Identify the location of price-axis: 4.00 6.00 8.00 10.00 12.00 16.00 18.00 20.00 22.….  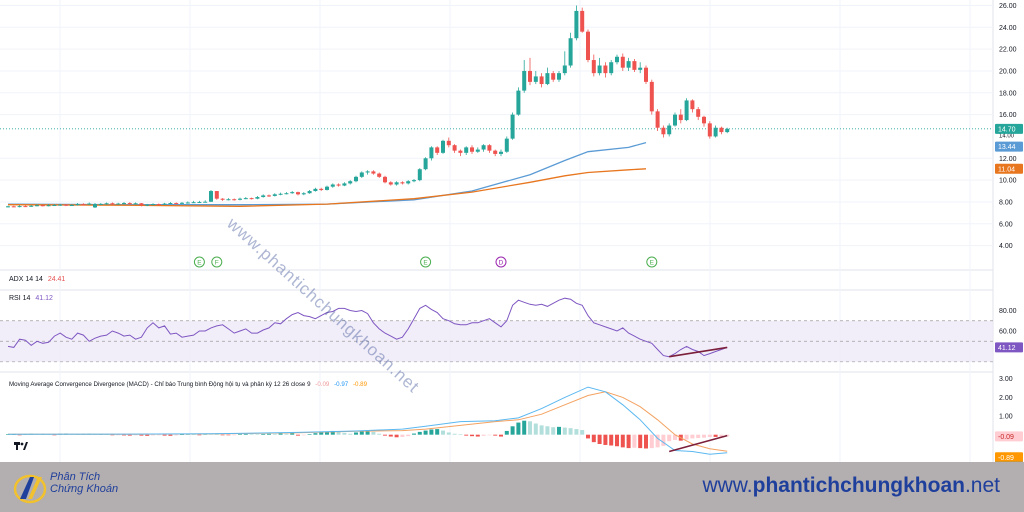
(1009, 232).